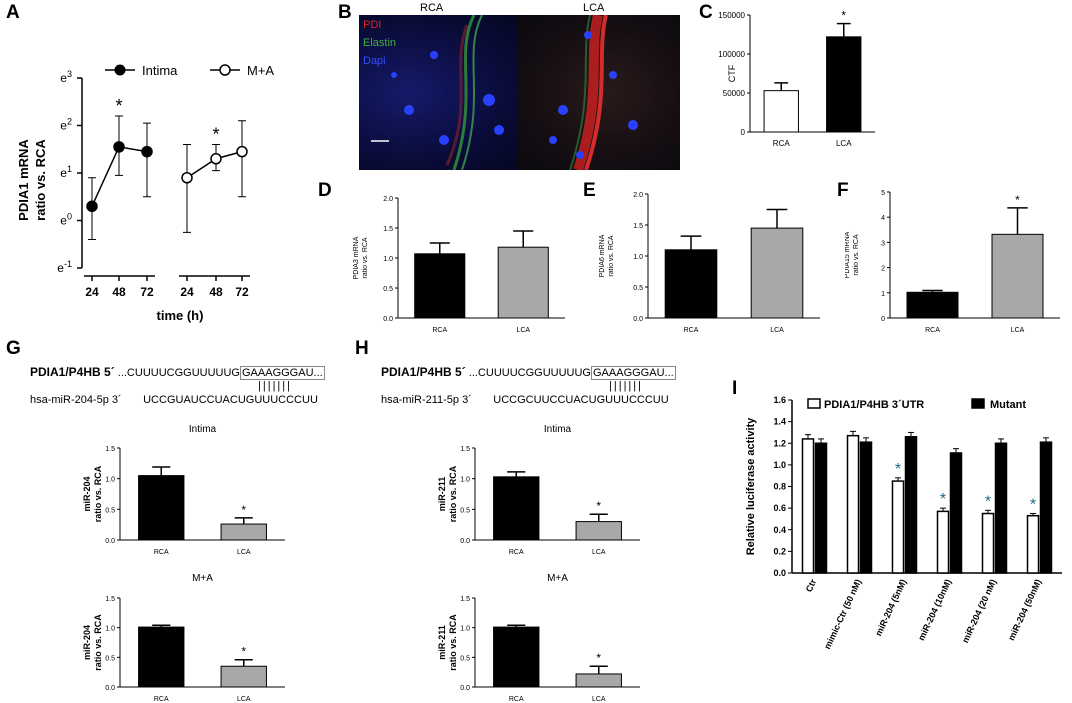 The width and height of the screenshot is (1072, 703). What do you see at coordinates (779, 551) in the screenshot?
I see `y-tick-label: 0.2` at bounding box center [779, 551].